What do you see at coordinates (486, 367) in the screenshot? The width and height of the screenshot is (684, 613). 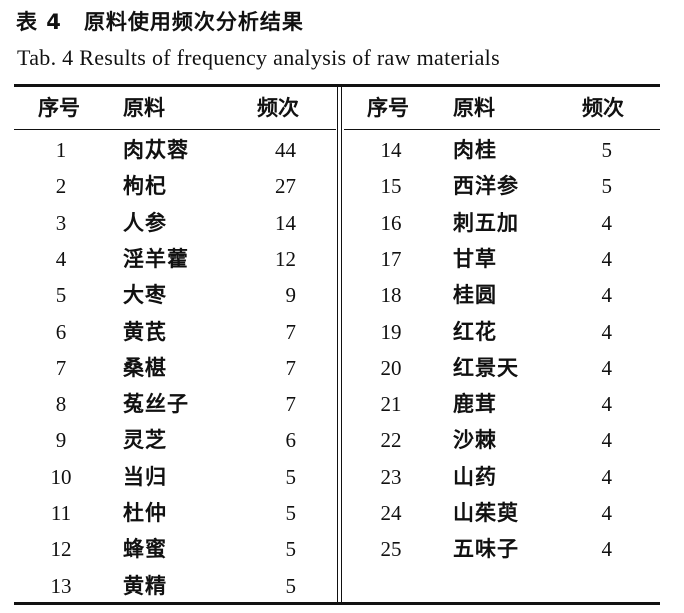 I see `material-cell: 红景天` at bounding box center [486, 367].